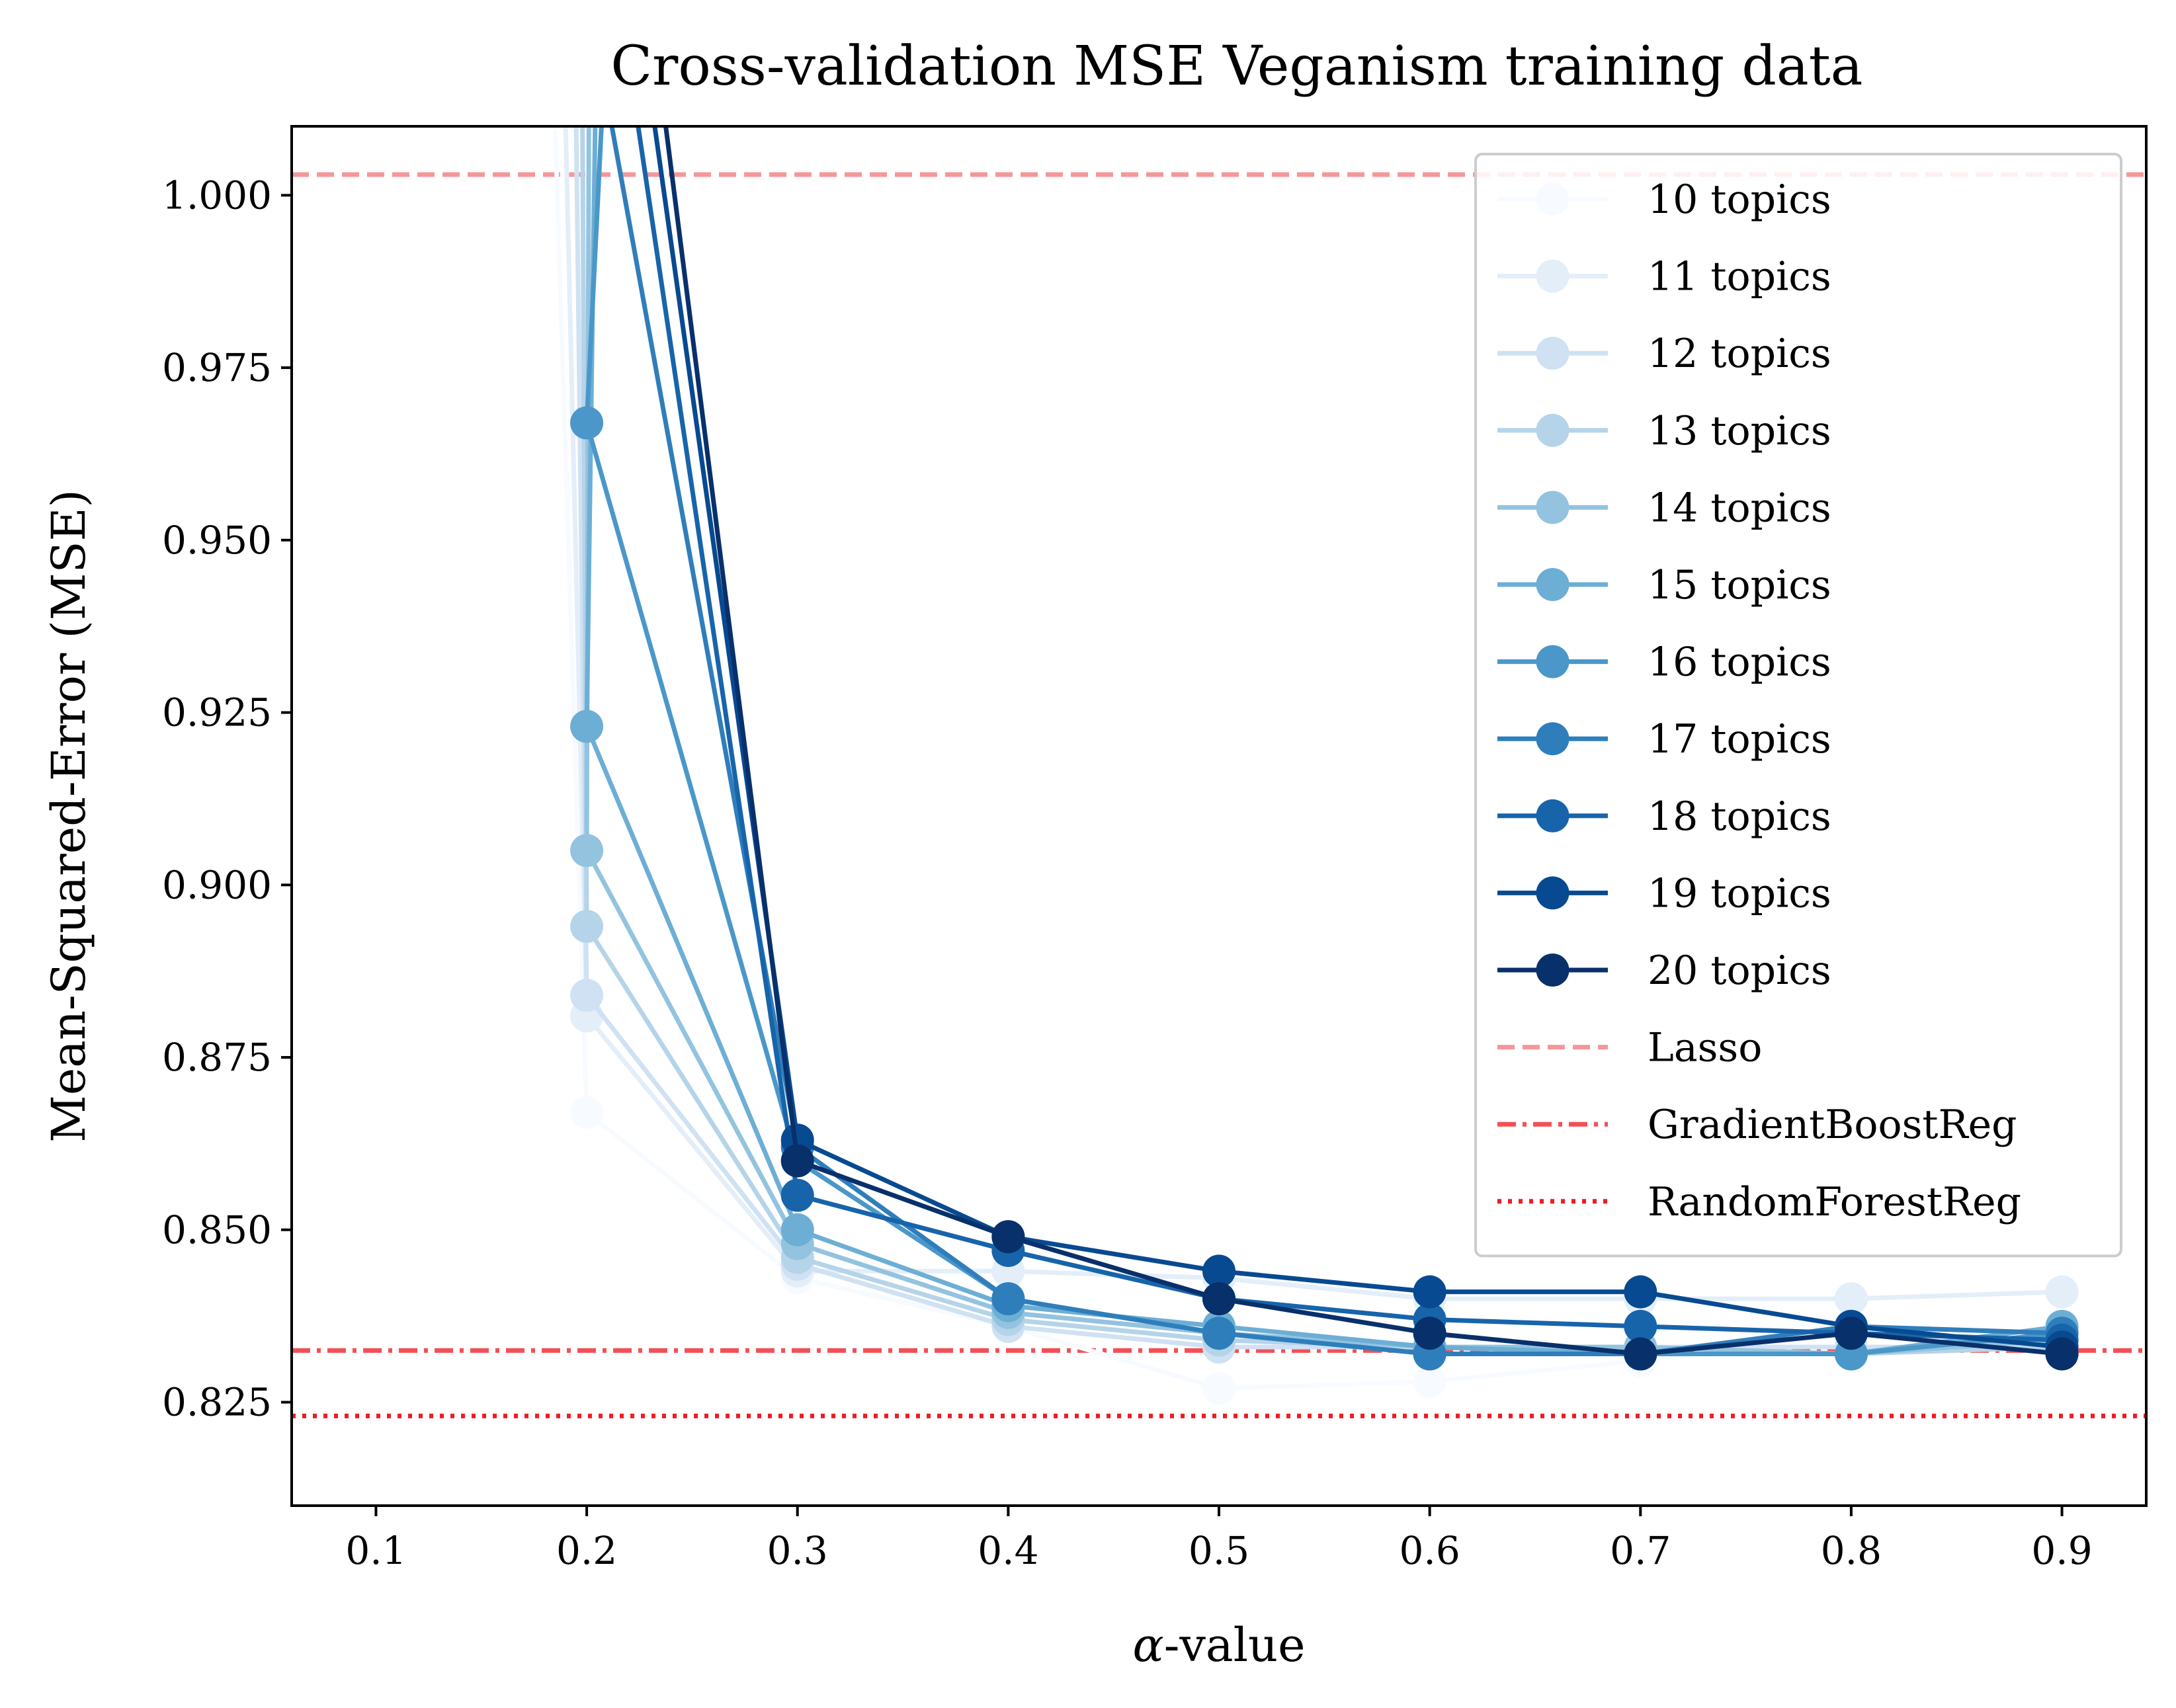  I want to click on x-tick-label: 0.5, so click(1219, 1551).